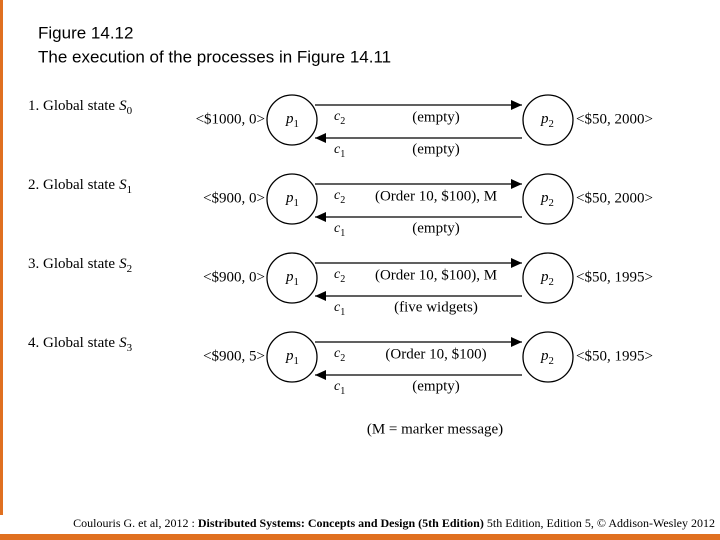  What do you see at coordinates (130, 190) in the screenshot?
I see `state-index: 1` at bounding box center [130, 190].